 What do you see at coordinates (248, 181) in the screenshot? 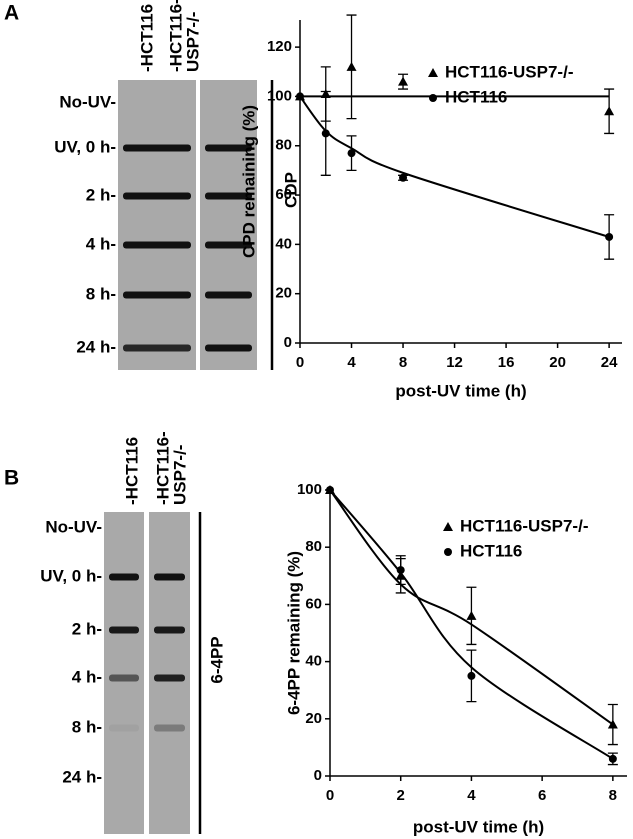
I see `y-axis-label: CPD remaining (%)` at bounding box center [248, 181].